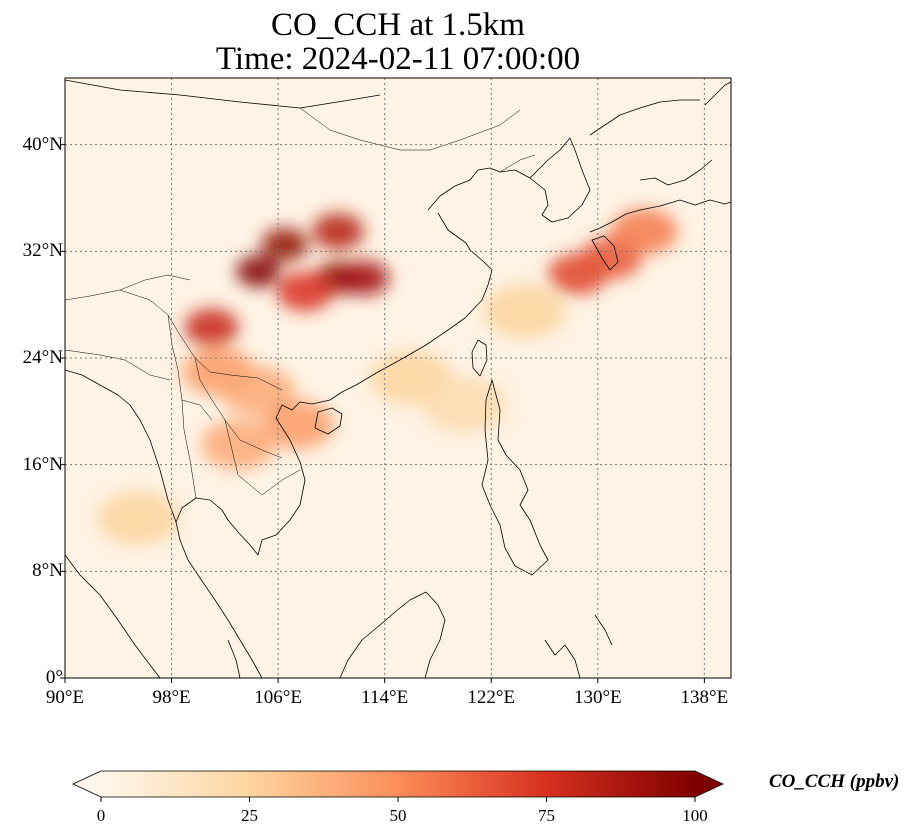 The width and height of the screenshot is (921, 836). I want to click on colorbar-gradient, so click(398, 784).